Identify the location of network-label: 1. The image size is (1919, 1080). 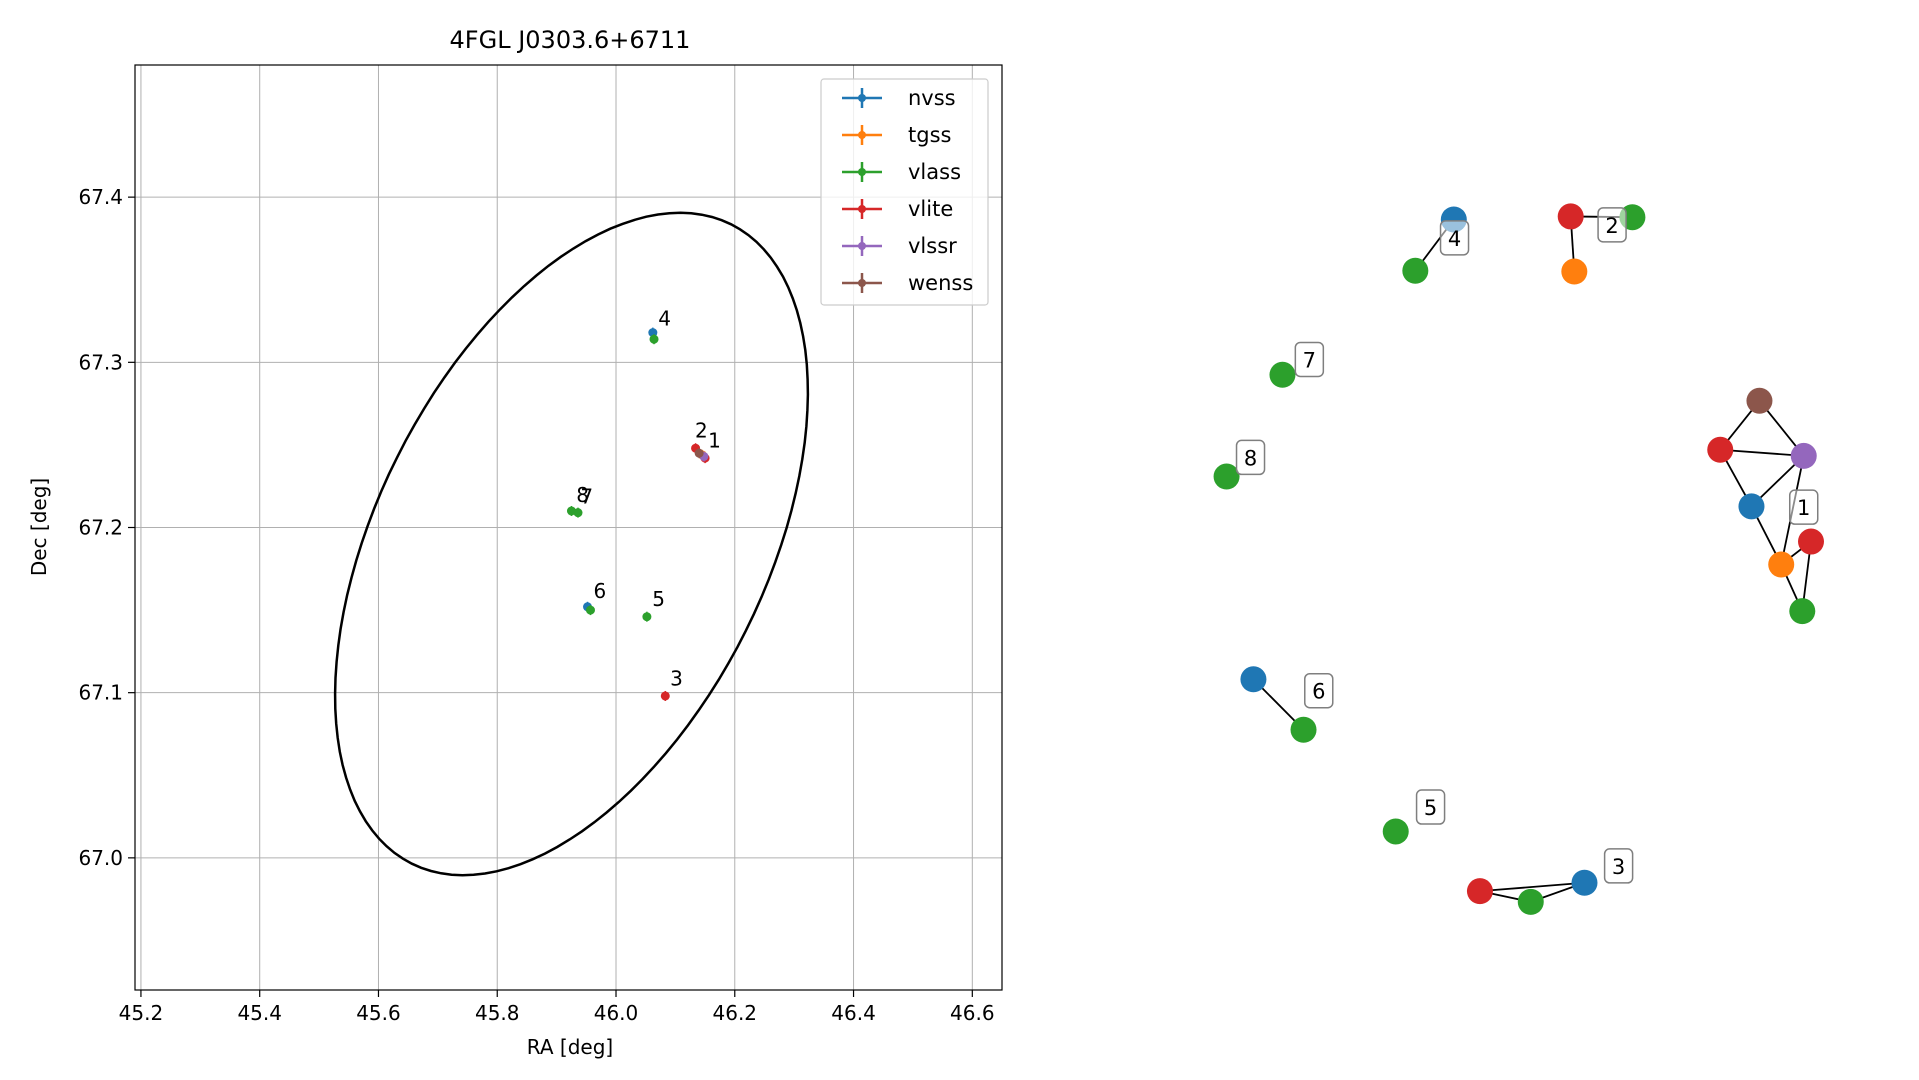
(1803, 507).